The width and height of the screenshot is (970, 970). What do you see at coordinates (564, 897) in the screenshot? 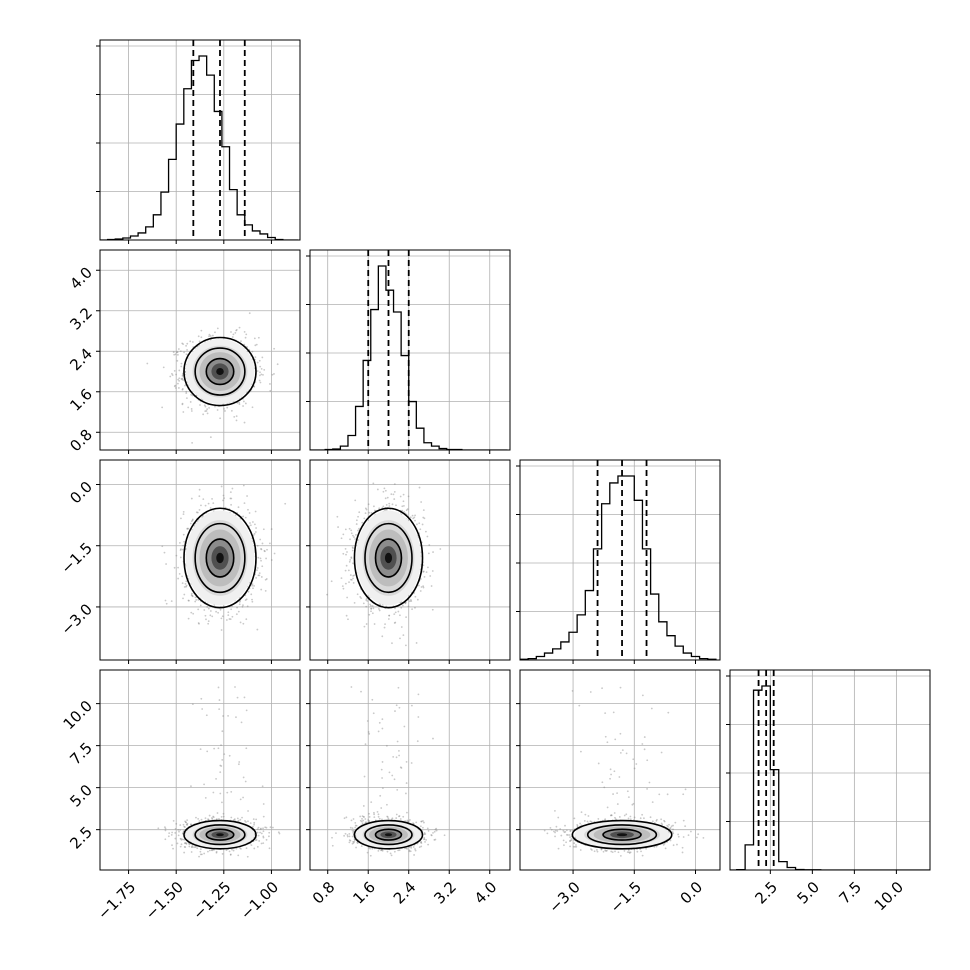
I see `x-tick-label: −3.0` at bounding box center [564, 897].